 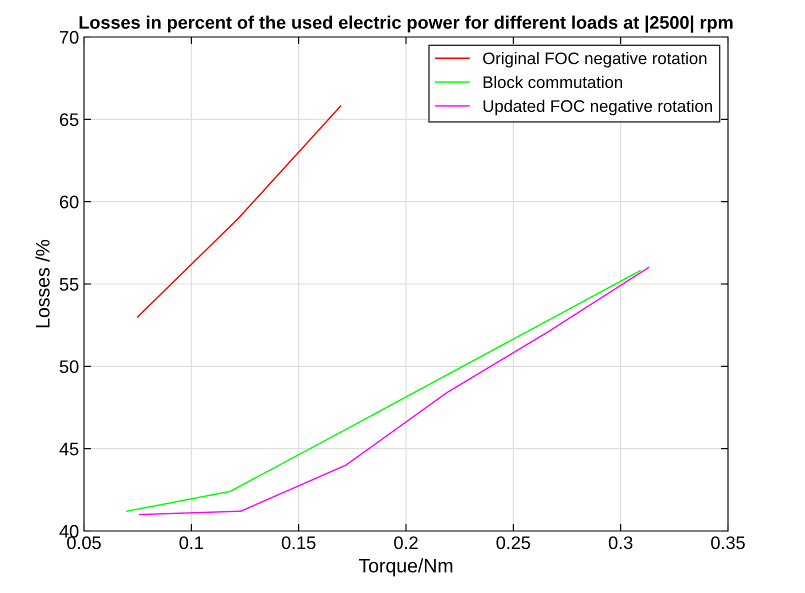 What do you see at coordinates (553, 82) in the screenshot?
I see `legend-label: Block commutation` at bounding box center [553, 82].